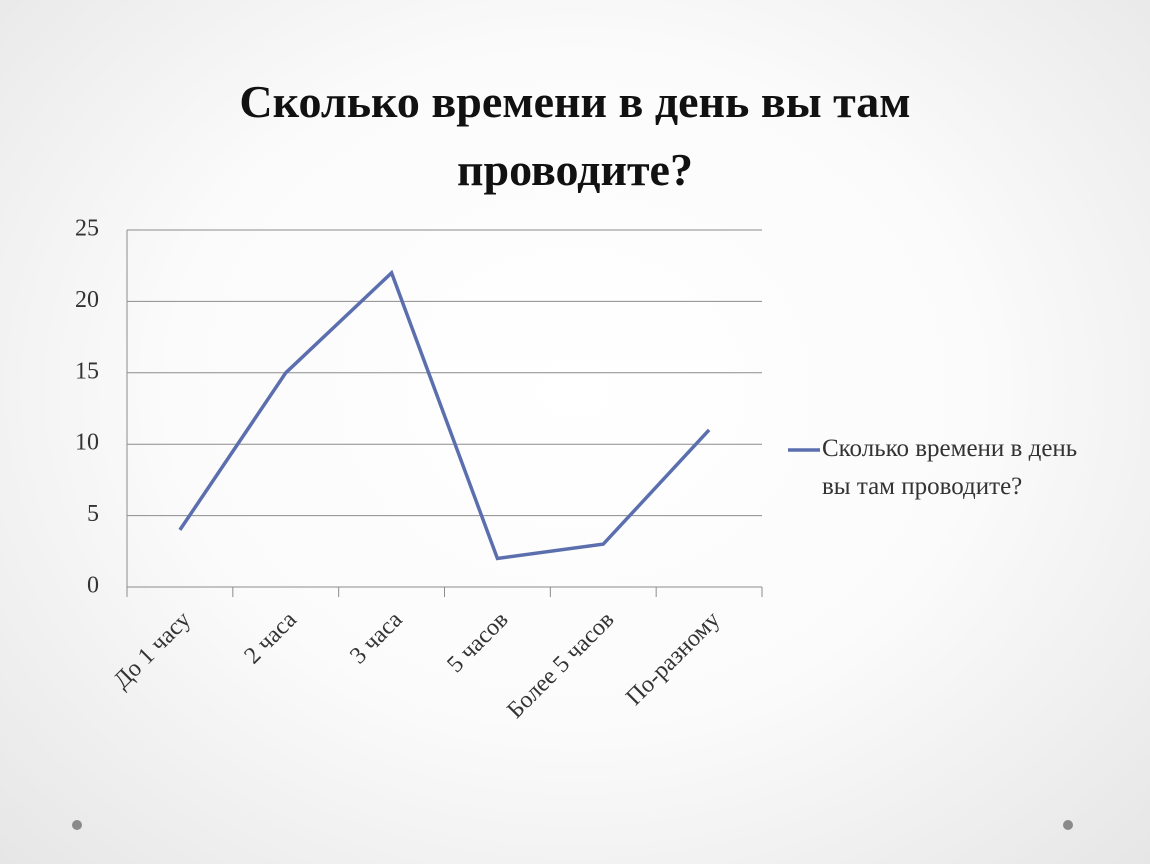  I want to click on x-tick-label: 3 часа, so click(376, 638).